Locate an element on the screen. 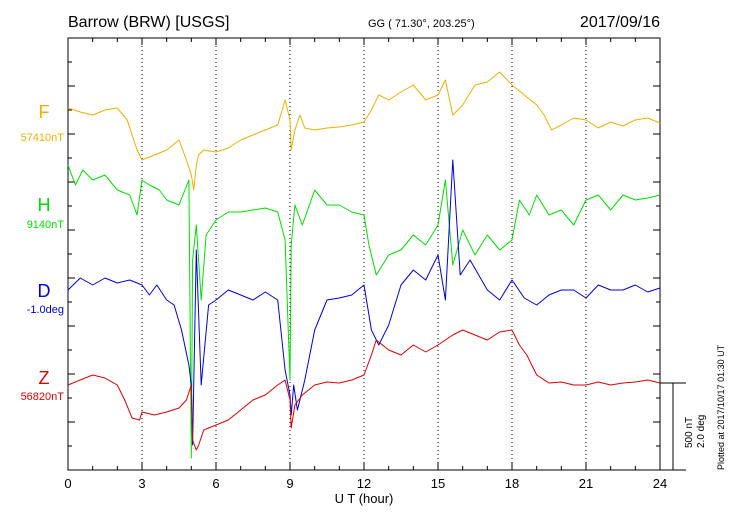  x-tick-label: 3 is located at coordinates (141, 483).